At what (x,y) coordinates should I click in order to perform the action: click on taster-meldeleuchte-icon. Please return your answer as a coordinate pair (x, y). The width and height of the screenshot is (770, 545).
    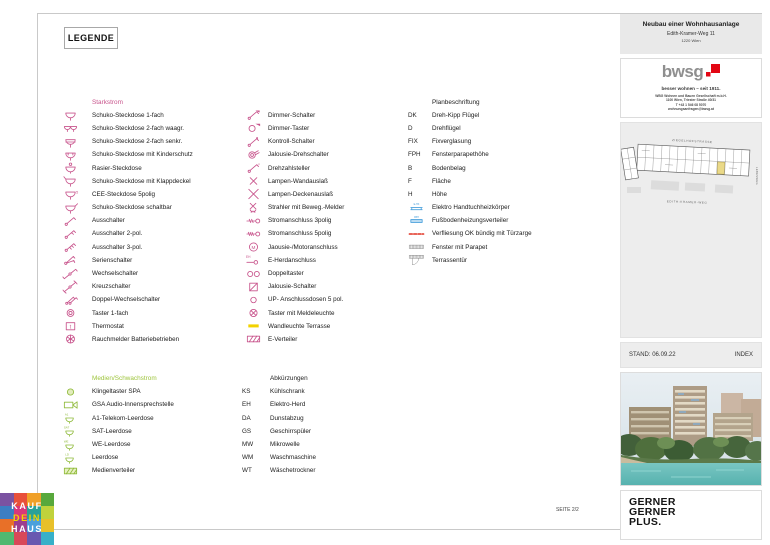
    Looking at the image, I should click on (256, 313).